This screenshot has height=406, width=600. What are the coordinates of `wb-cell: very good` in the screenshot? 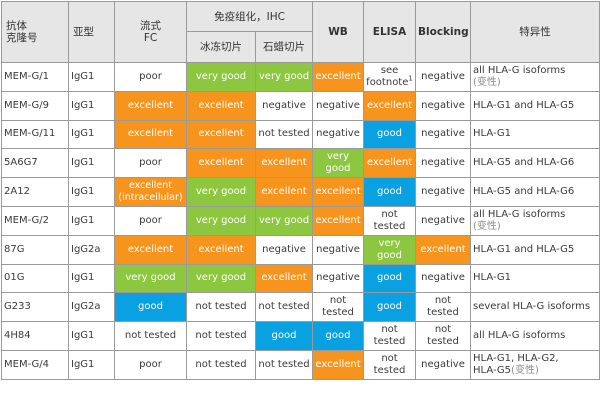 It's located at (338, 163).